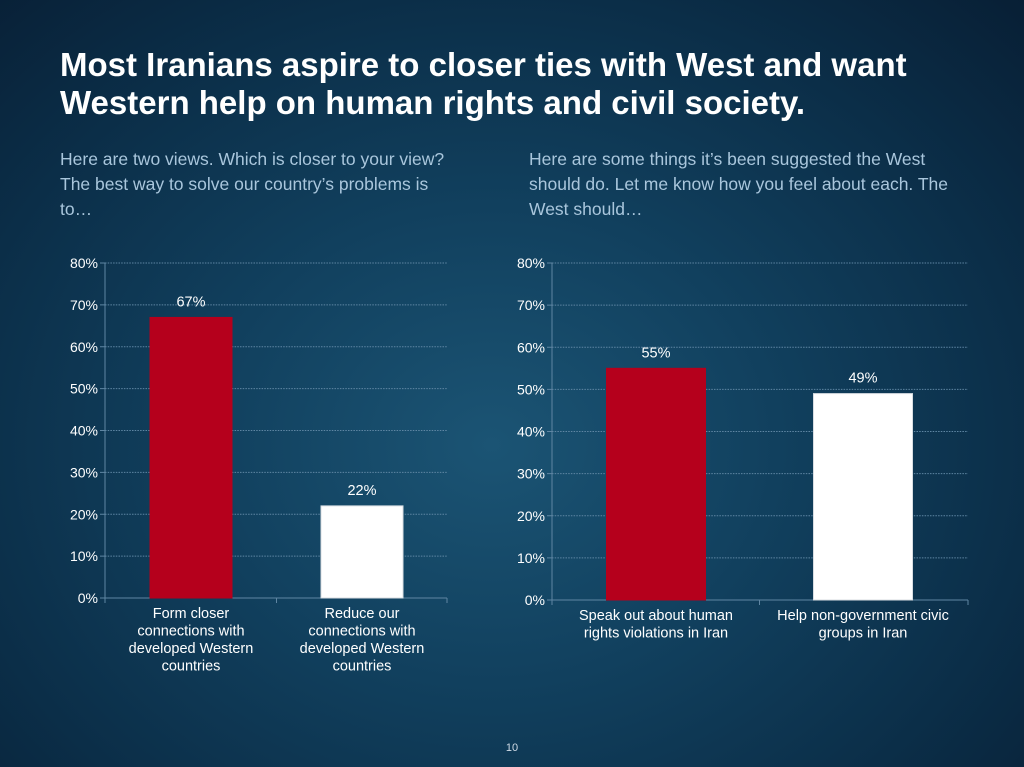 The width and height of the screenshot is (1024, 767). Describe the element at coordinates (84, 347) in the screenshot. I see `chart1-y-tick-label: 60%` at that location.